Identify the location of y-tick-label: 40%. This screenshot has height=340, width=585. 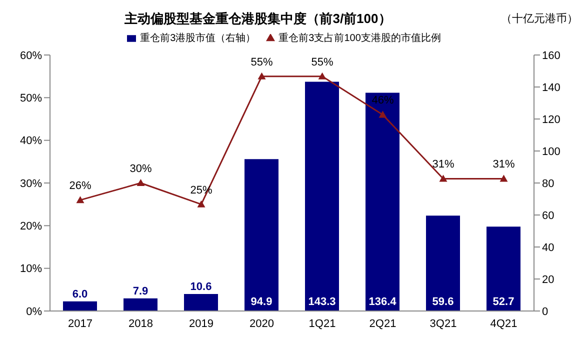
(31, 141).